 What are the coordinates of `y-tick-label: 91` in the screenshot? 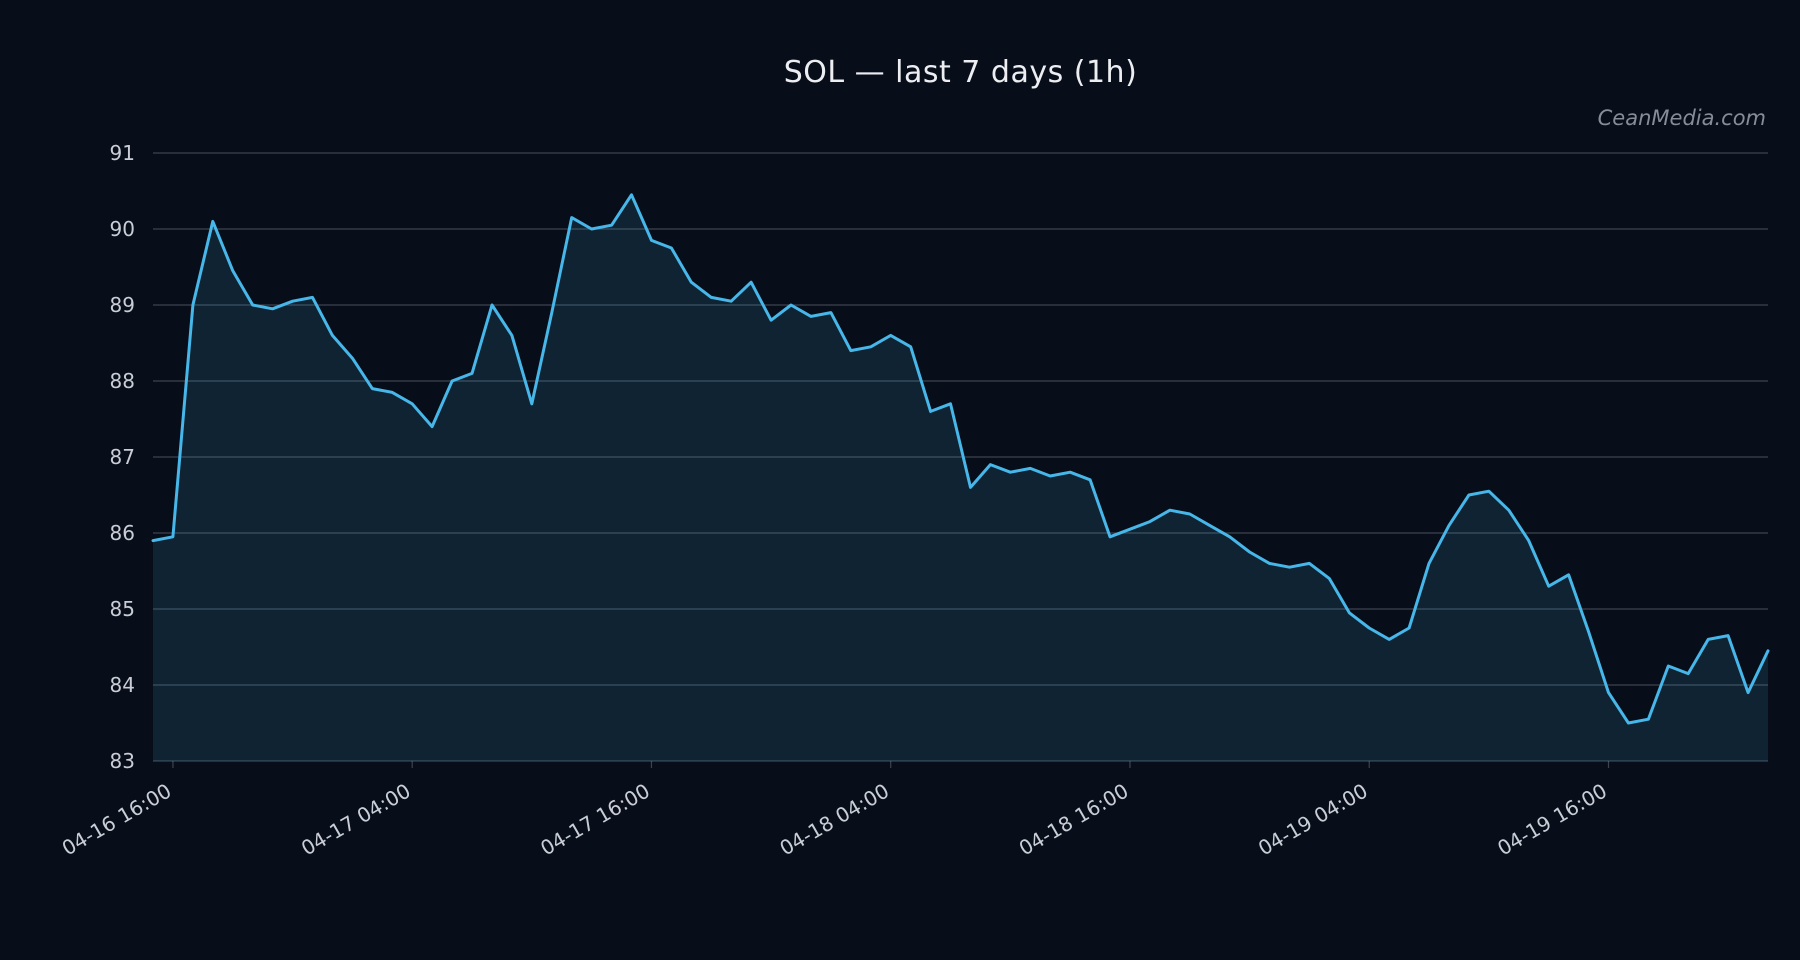 It's located at (122, 153).